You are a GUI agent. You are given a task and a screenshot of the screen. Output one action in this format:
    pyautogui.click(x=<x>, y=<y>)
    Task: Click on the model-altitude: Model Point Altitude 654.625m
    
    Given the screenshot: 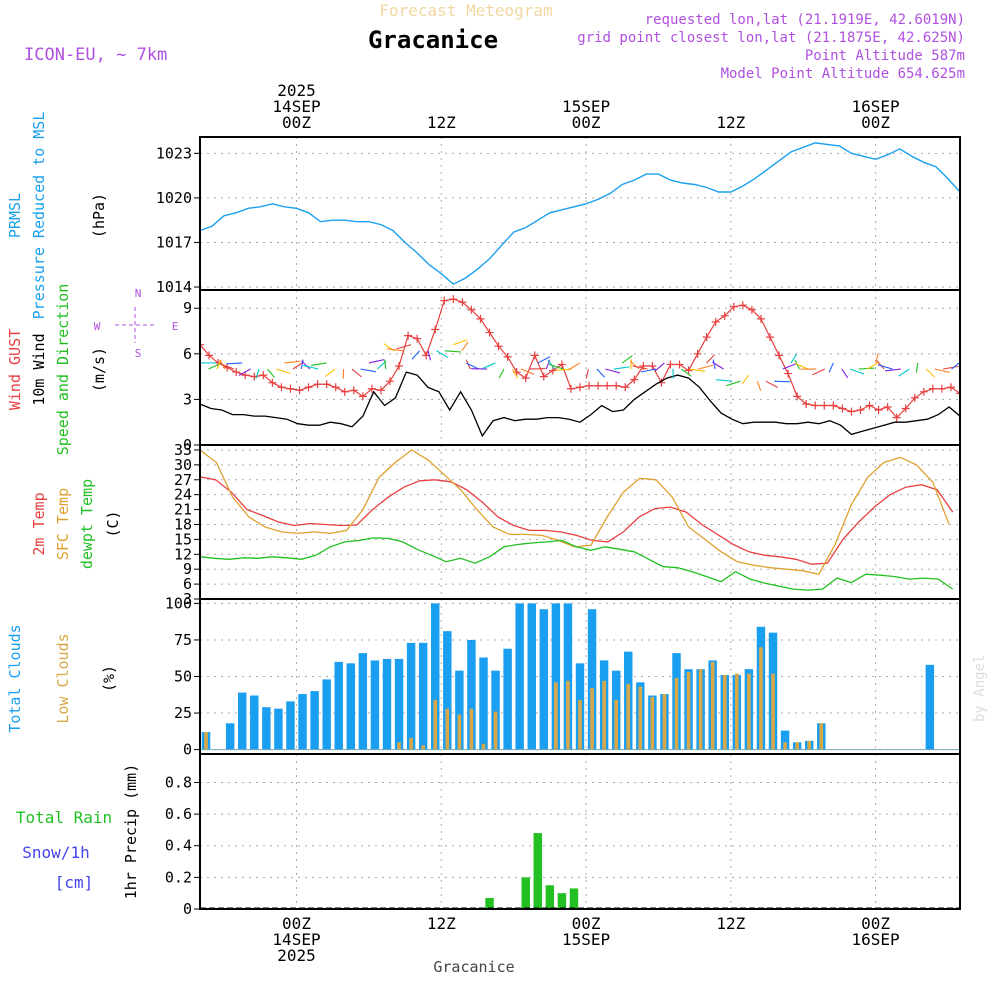 What is the action you would take?
    pyautogui.click(x=843, y=74)
    